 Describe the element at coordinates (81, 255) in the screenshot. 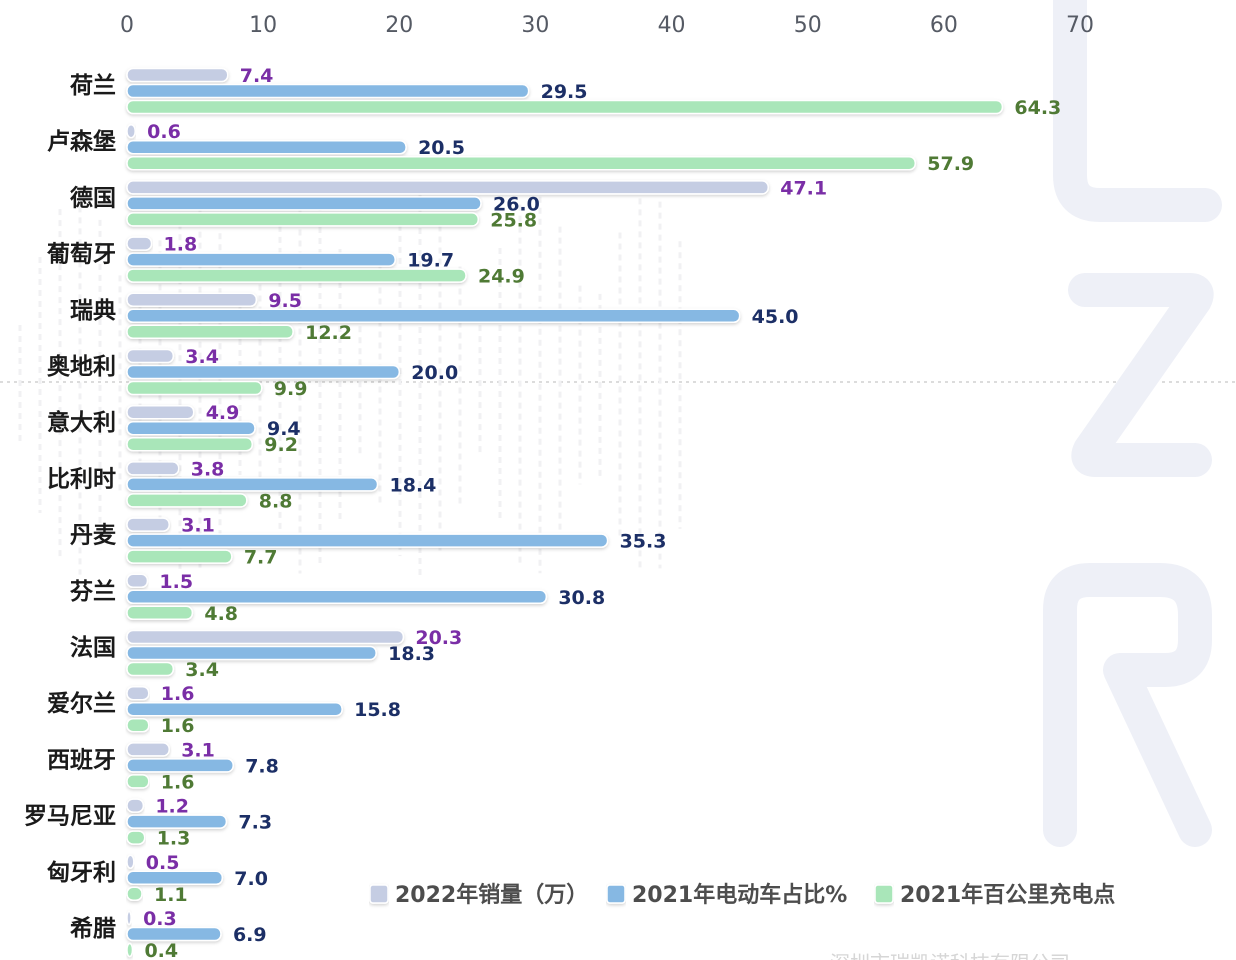

I see `category-label: 葡萄牙` at that location.